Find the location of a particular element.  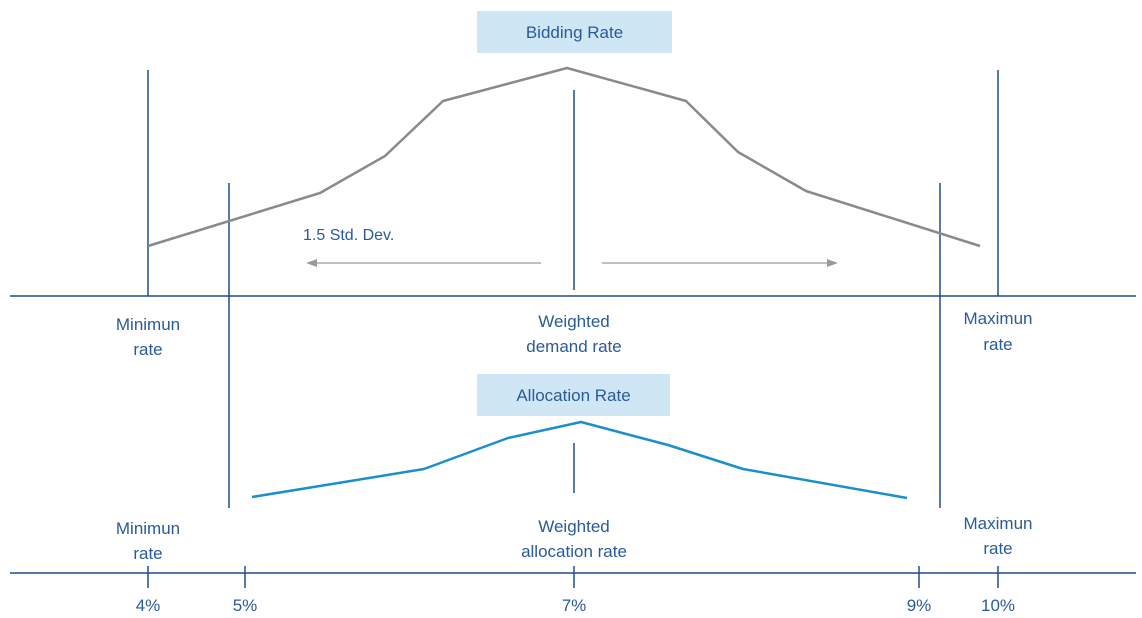

tick-label-5: 5% is located at coordinates (245, 605).